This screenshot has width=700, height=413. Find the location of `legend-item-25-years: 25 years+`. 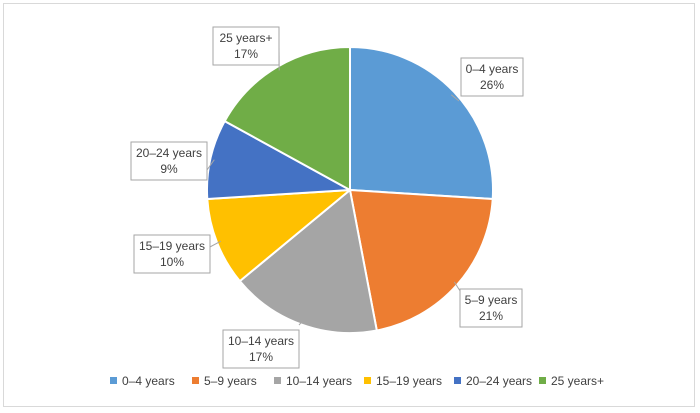

legend-item-25-years: 25 years+ is located at coordinates (571, 381).